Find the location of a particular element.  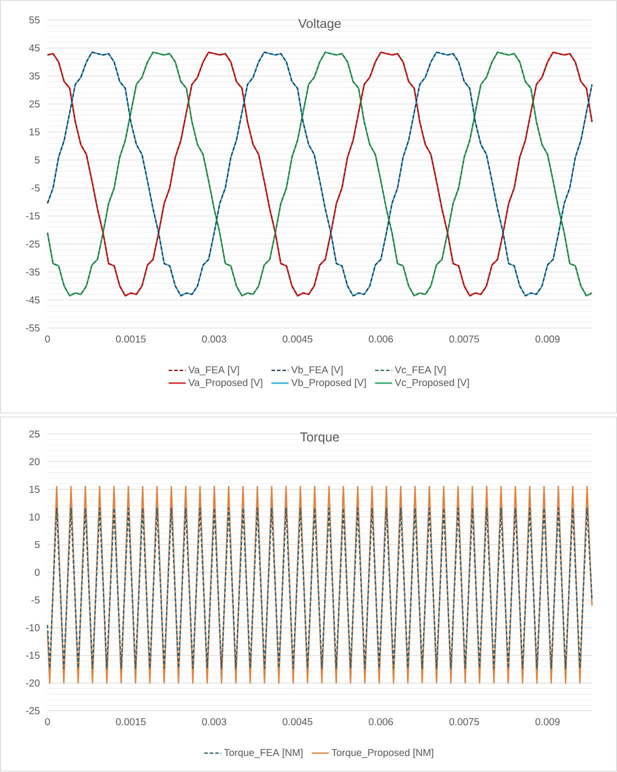

legend-label: Va_Proposed [V] is located at coordinates (225, 383).